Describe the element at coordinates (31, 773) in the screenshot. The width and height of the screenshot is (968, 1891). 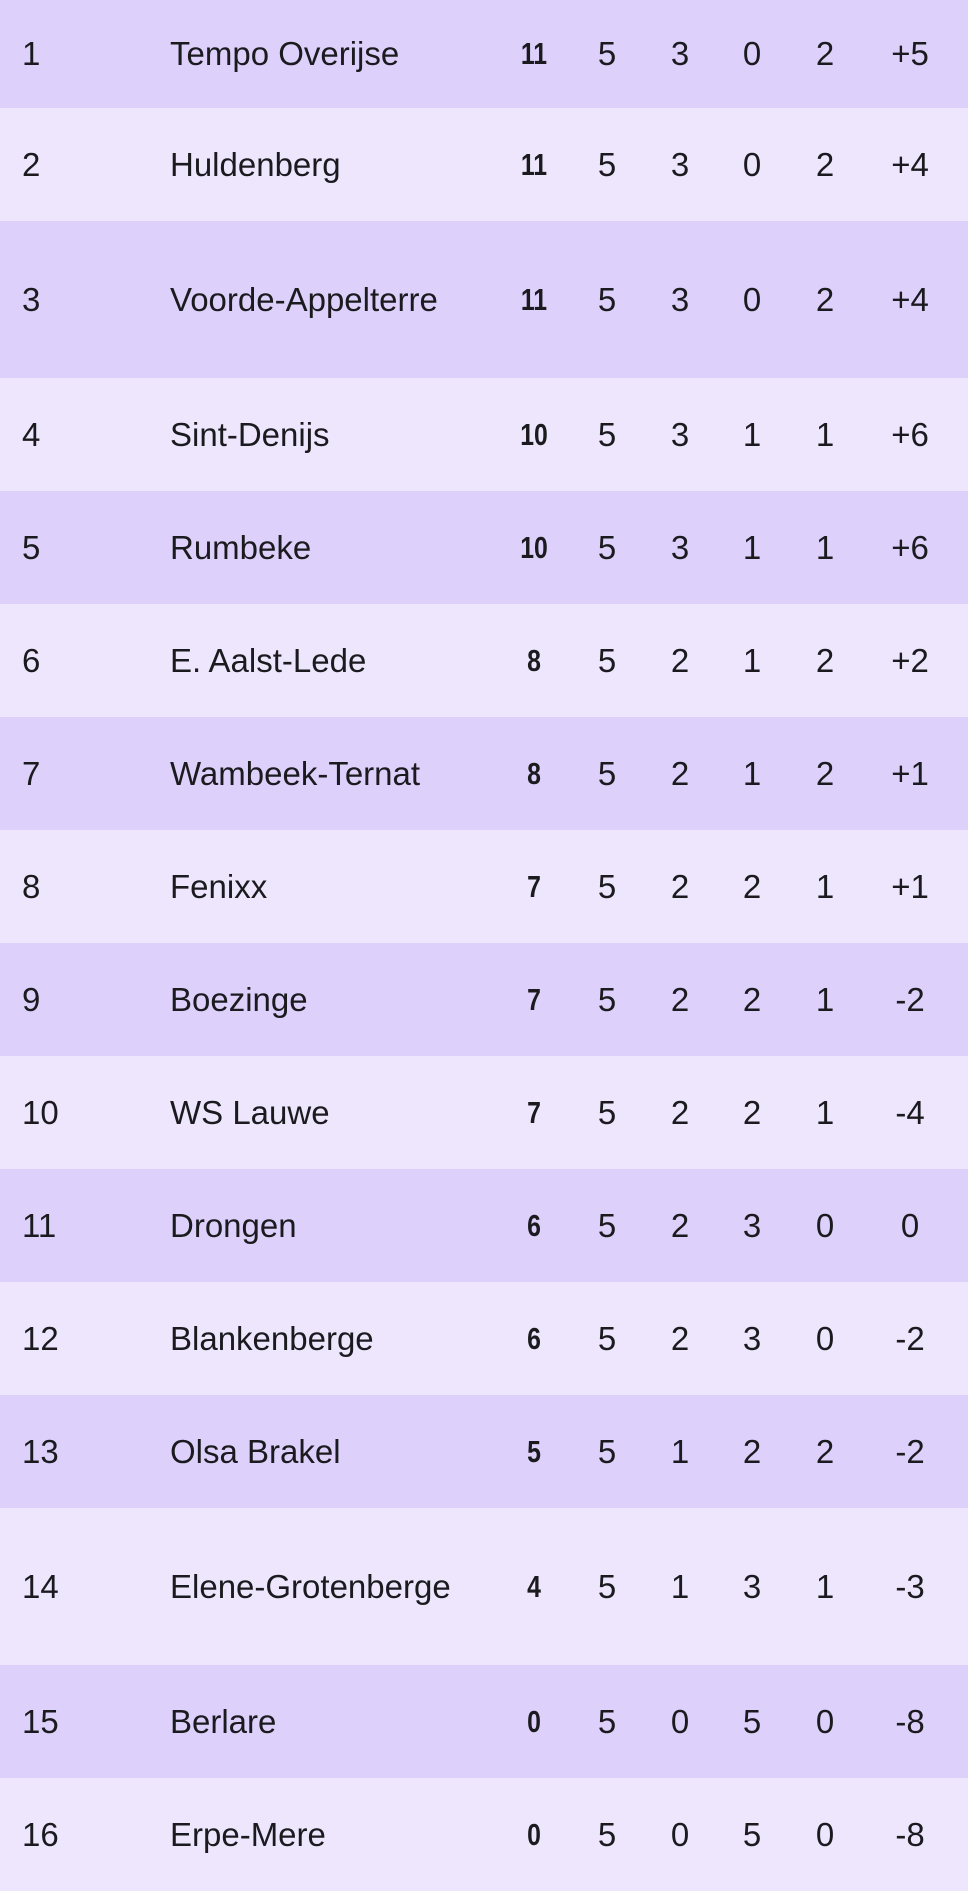
I see `rank-cell: 7` at that location.